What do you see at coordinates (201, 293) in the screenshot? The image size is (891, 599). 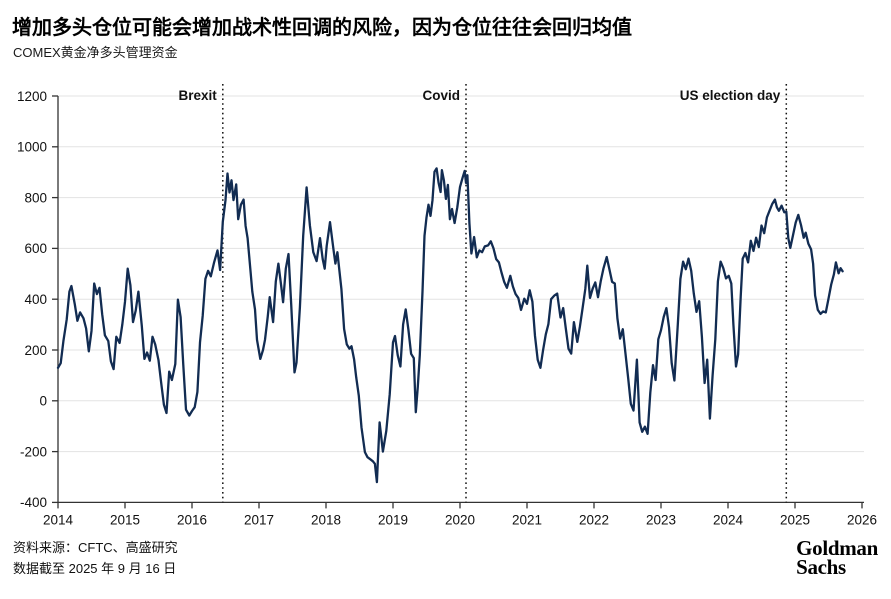 I see `annotation-brexit: Brexit` at bounding box center [201, 293].